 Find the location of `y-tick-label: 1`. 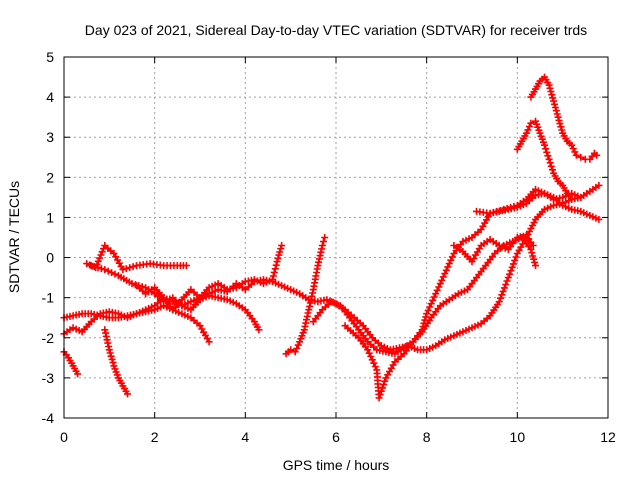

y-tick-label: 1 is located at coordinates (50, 217).